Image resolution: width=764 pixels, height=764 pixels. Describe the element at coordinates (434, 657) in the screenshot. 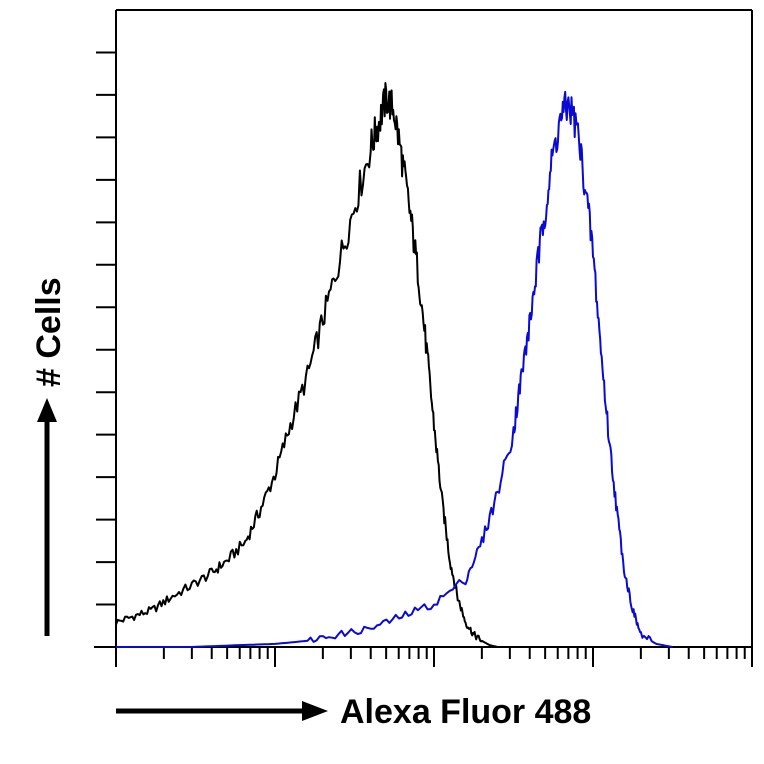

I see `x-axis-ticks` at that location.